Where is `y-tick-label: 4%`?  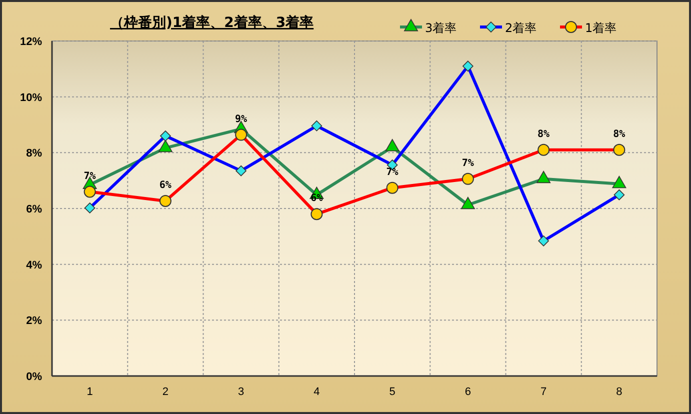 y-tick-label: 4% is located at coordinates (34, 265).